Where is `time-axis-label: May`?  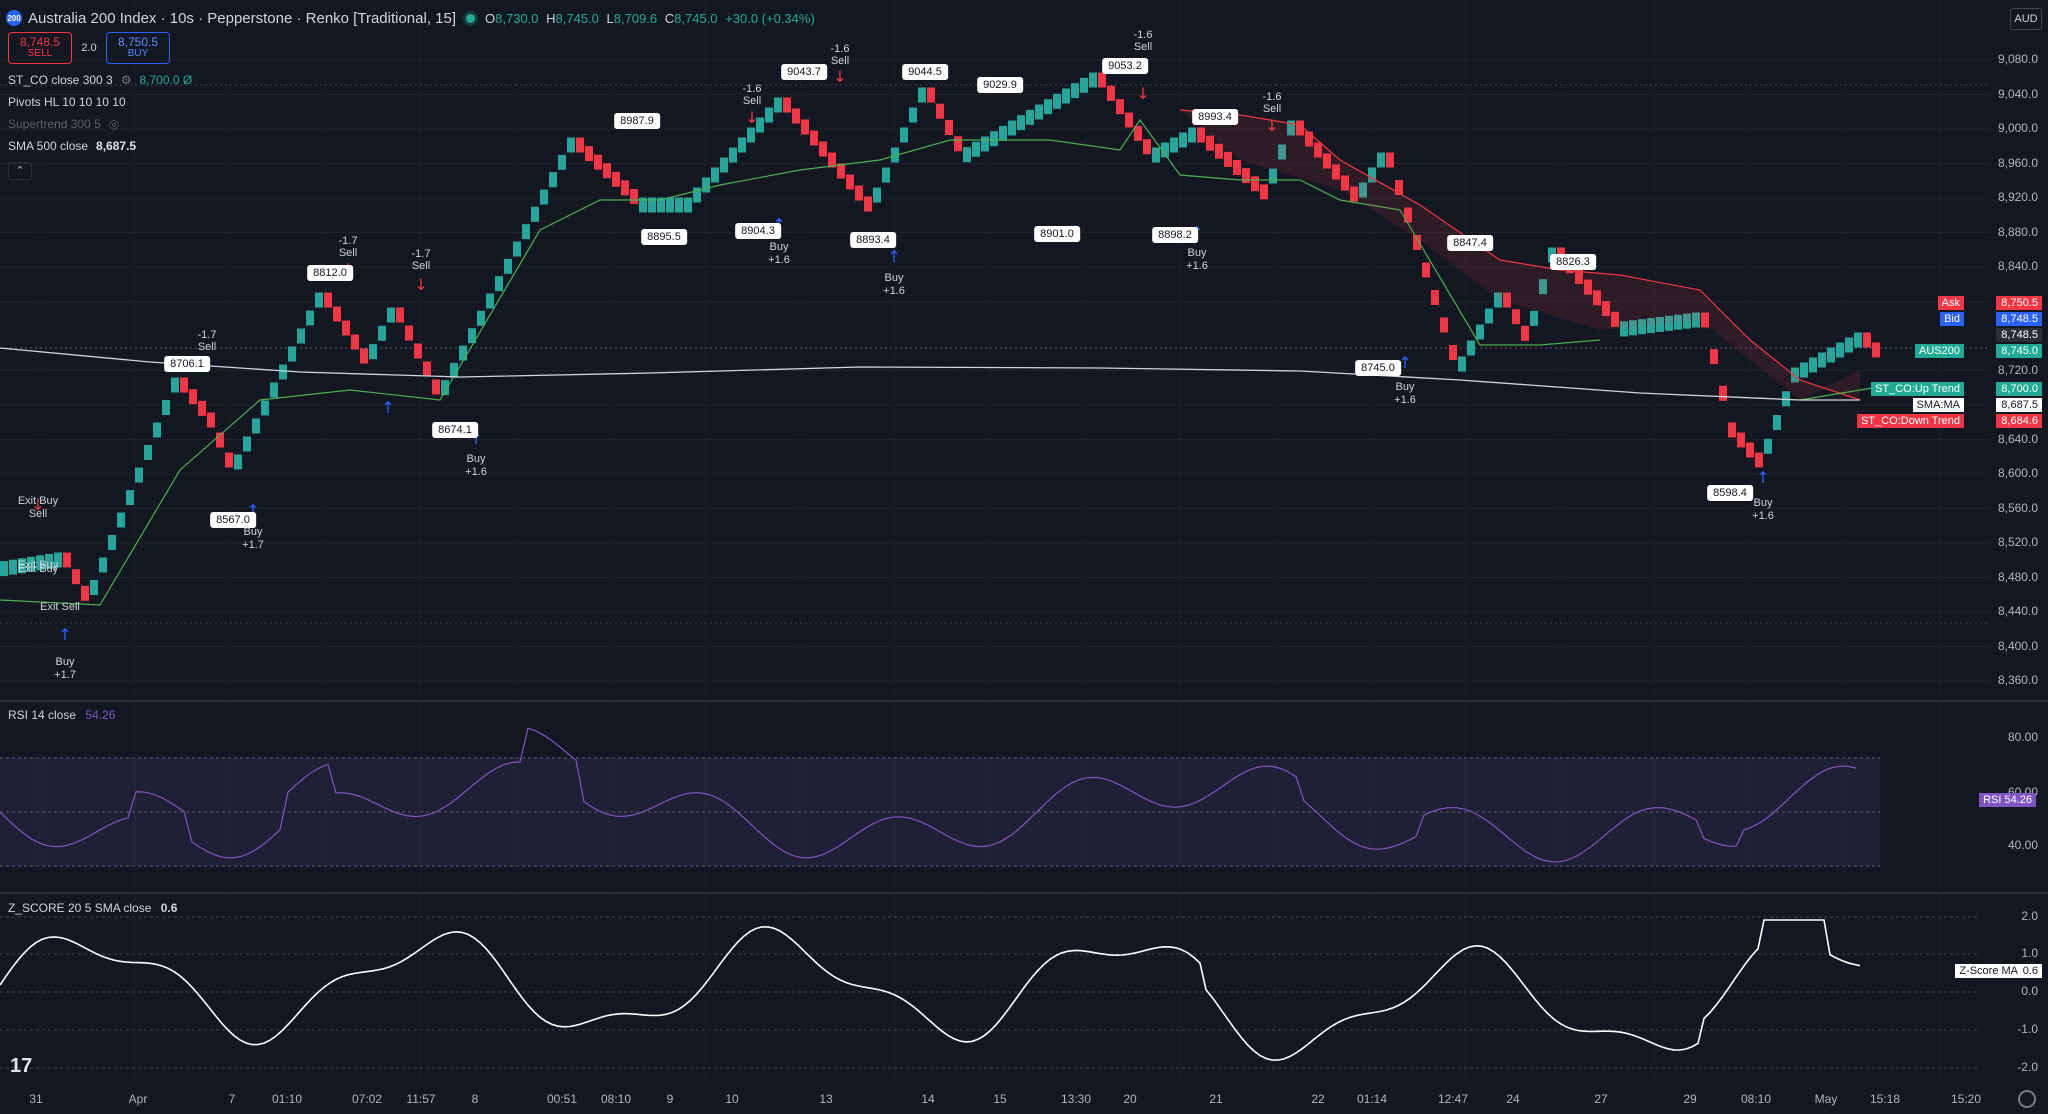 time-axis-label: May is located at coordinates (1826, 1099).